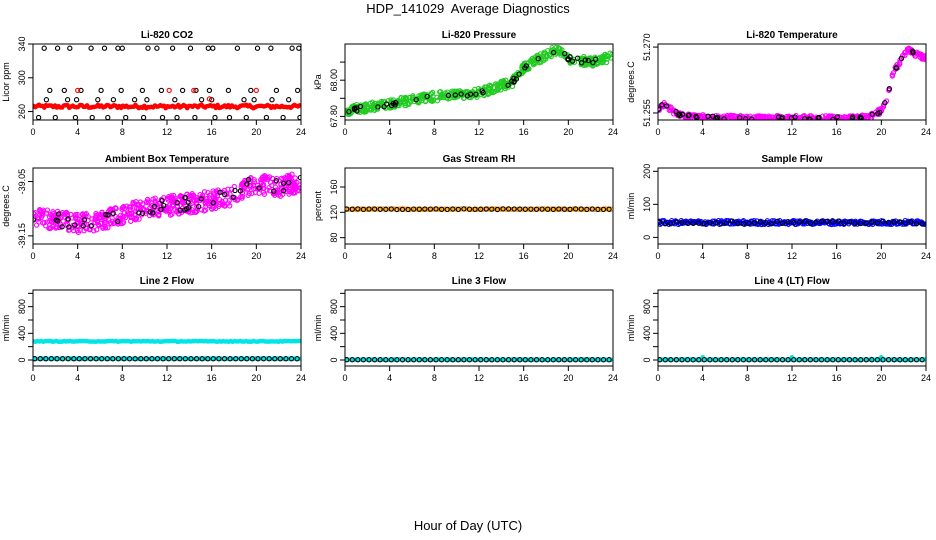  Describe the element at coordinates (792, 35) in the screenshot. I see `chart-title: Li-820 Temperature` at that location.